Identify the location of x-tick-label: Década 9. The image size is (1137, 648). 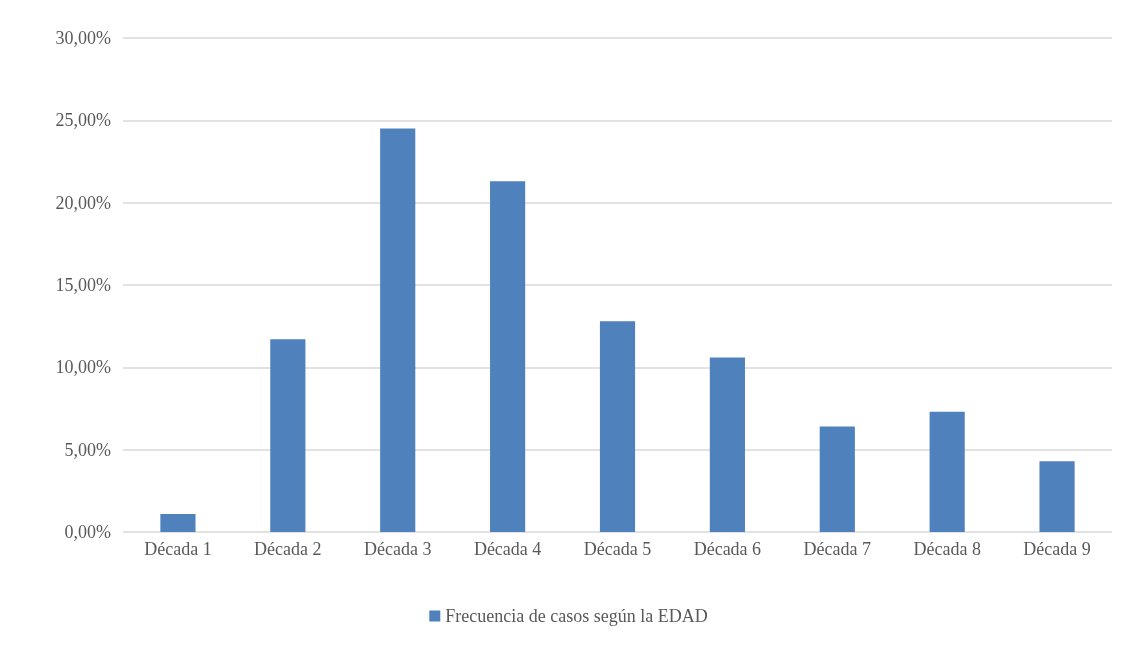
(1057, 549).